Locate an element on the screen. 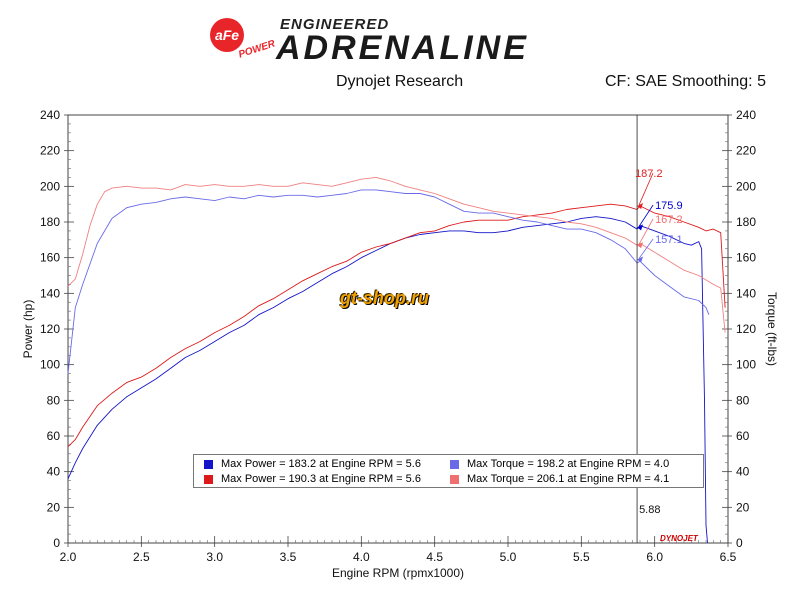 Image resolution: width=800 pixels, height=600 pixels. x-axis-label: Engine RPM (rpmx1000) is located at coordinates (398, 573).